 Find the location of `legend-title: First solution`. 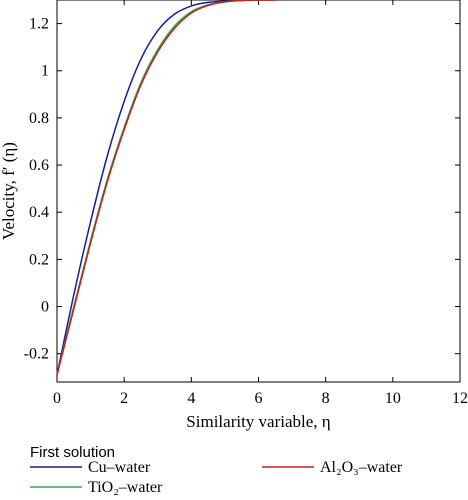

legend-title: First solution is located at coordinates (72, 452).